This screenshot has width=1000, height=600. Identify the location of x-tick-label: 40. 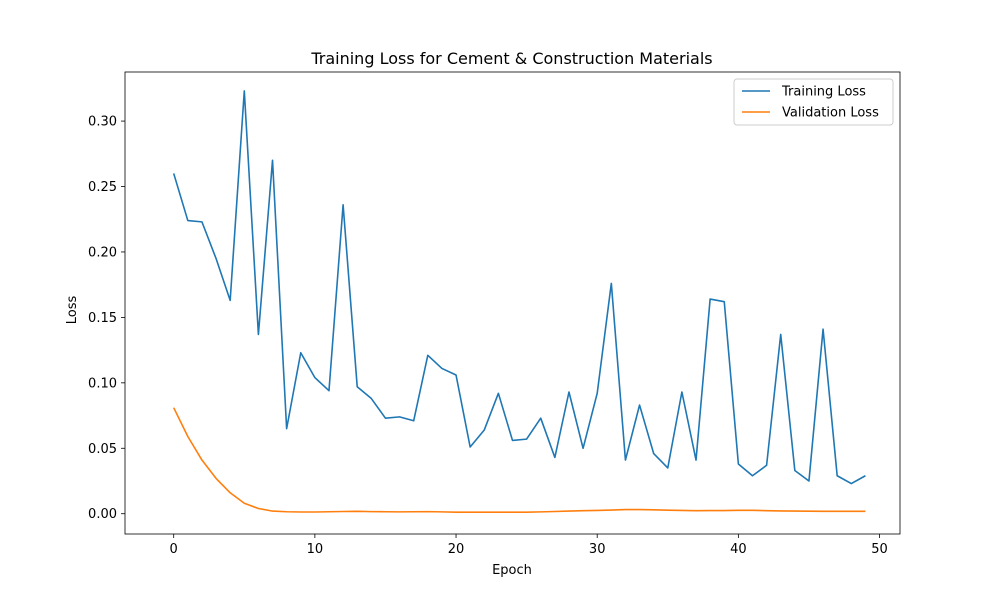
(738, 549).